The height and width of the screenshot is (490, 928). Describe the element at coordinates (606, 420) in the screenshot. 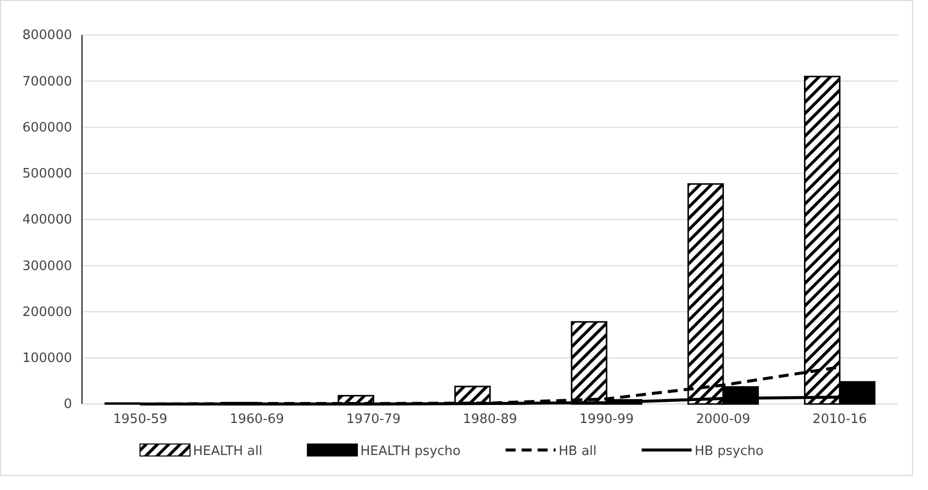

I see `x-tick-label: 1990-99` at that location.